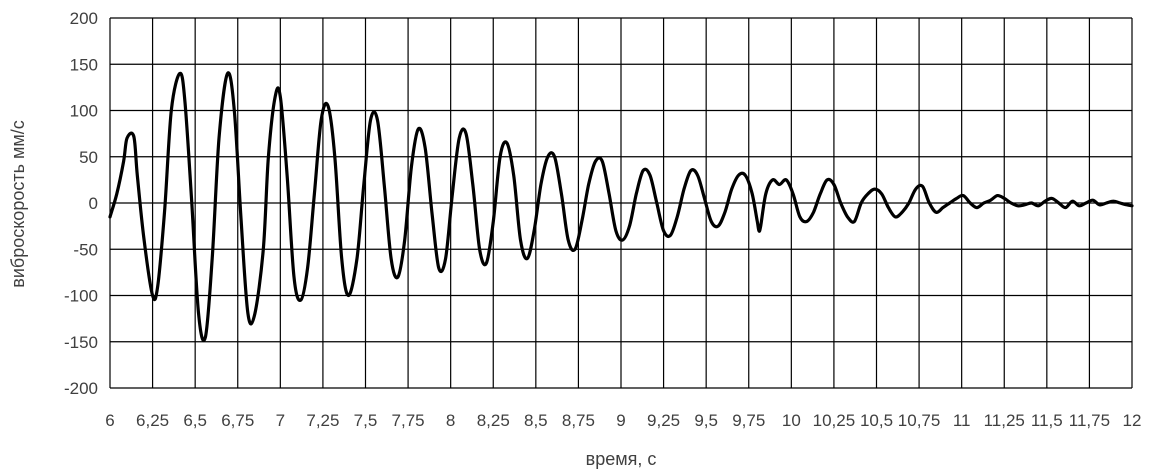 The image size is (1152, 475). I want to click on x-tick-label: 7,5, so click(366, 420).